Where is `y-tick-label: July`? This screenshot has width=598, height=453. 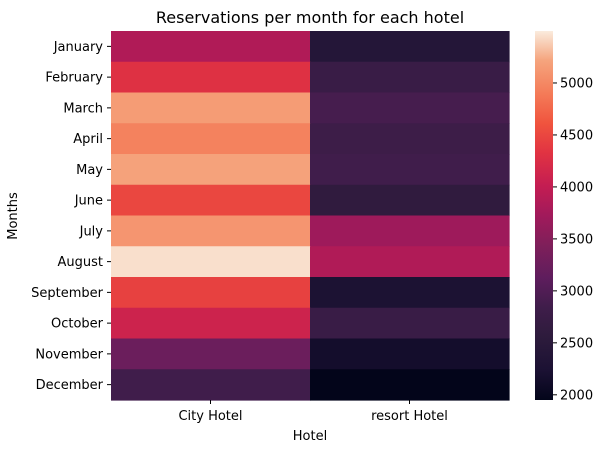
y-tick-label: July is located at coordinates (91, 231).